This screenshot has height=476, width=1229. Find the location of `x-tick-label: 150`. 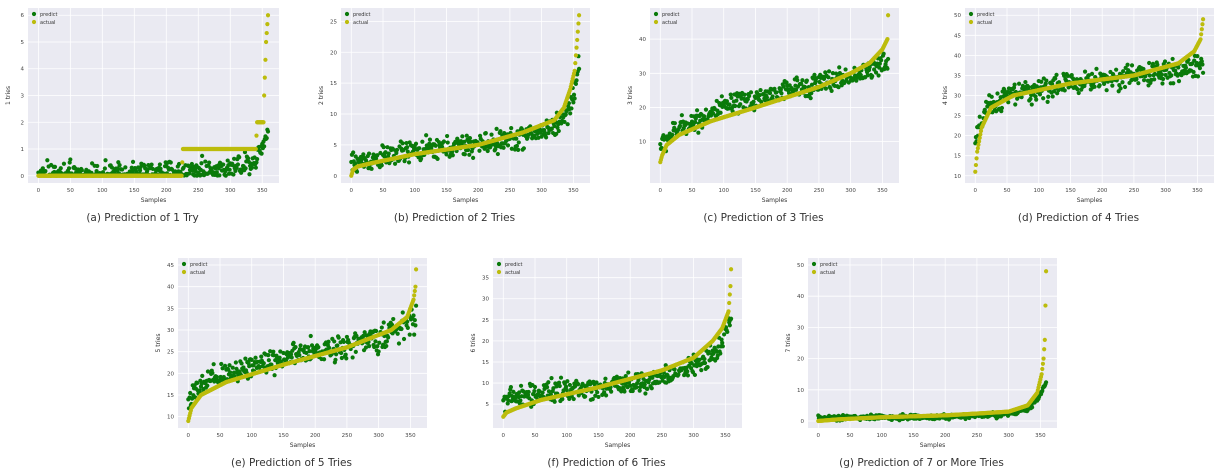

x-tick-label: 150 is located at coordinates (755, 191).